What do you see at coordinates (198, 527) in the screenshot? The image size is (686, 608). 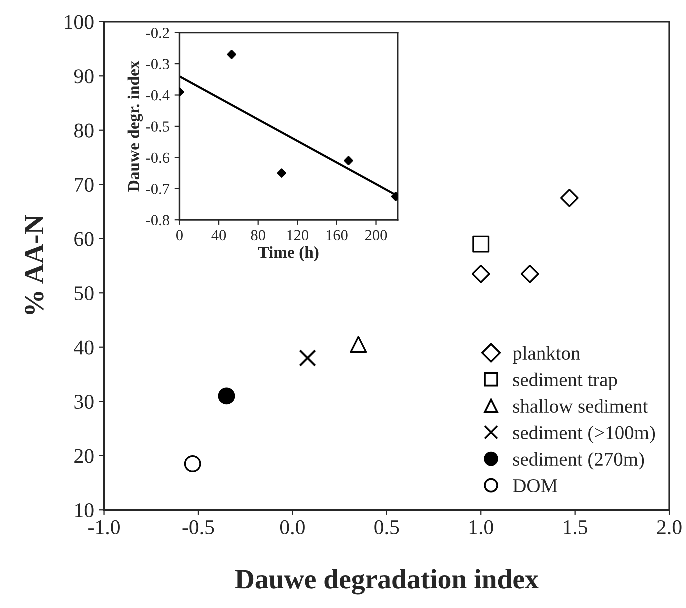 I see `x-tick-label: -0.5` at bounding box center [198, 527].